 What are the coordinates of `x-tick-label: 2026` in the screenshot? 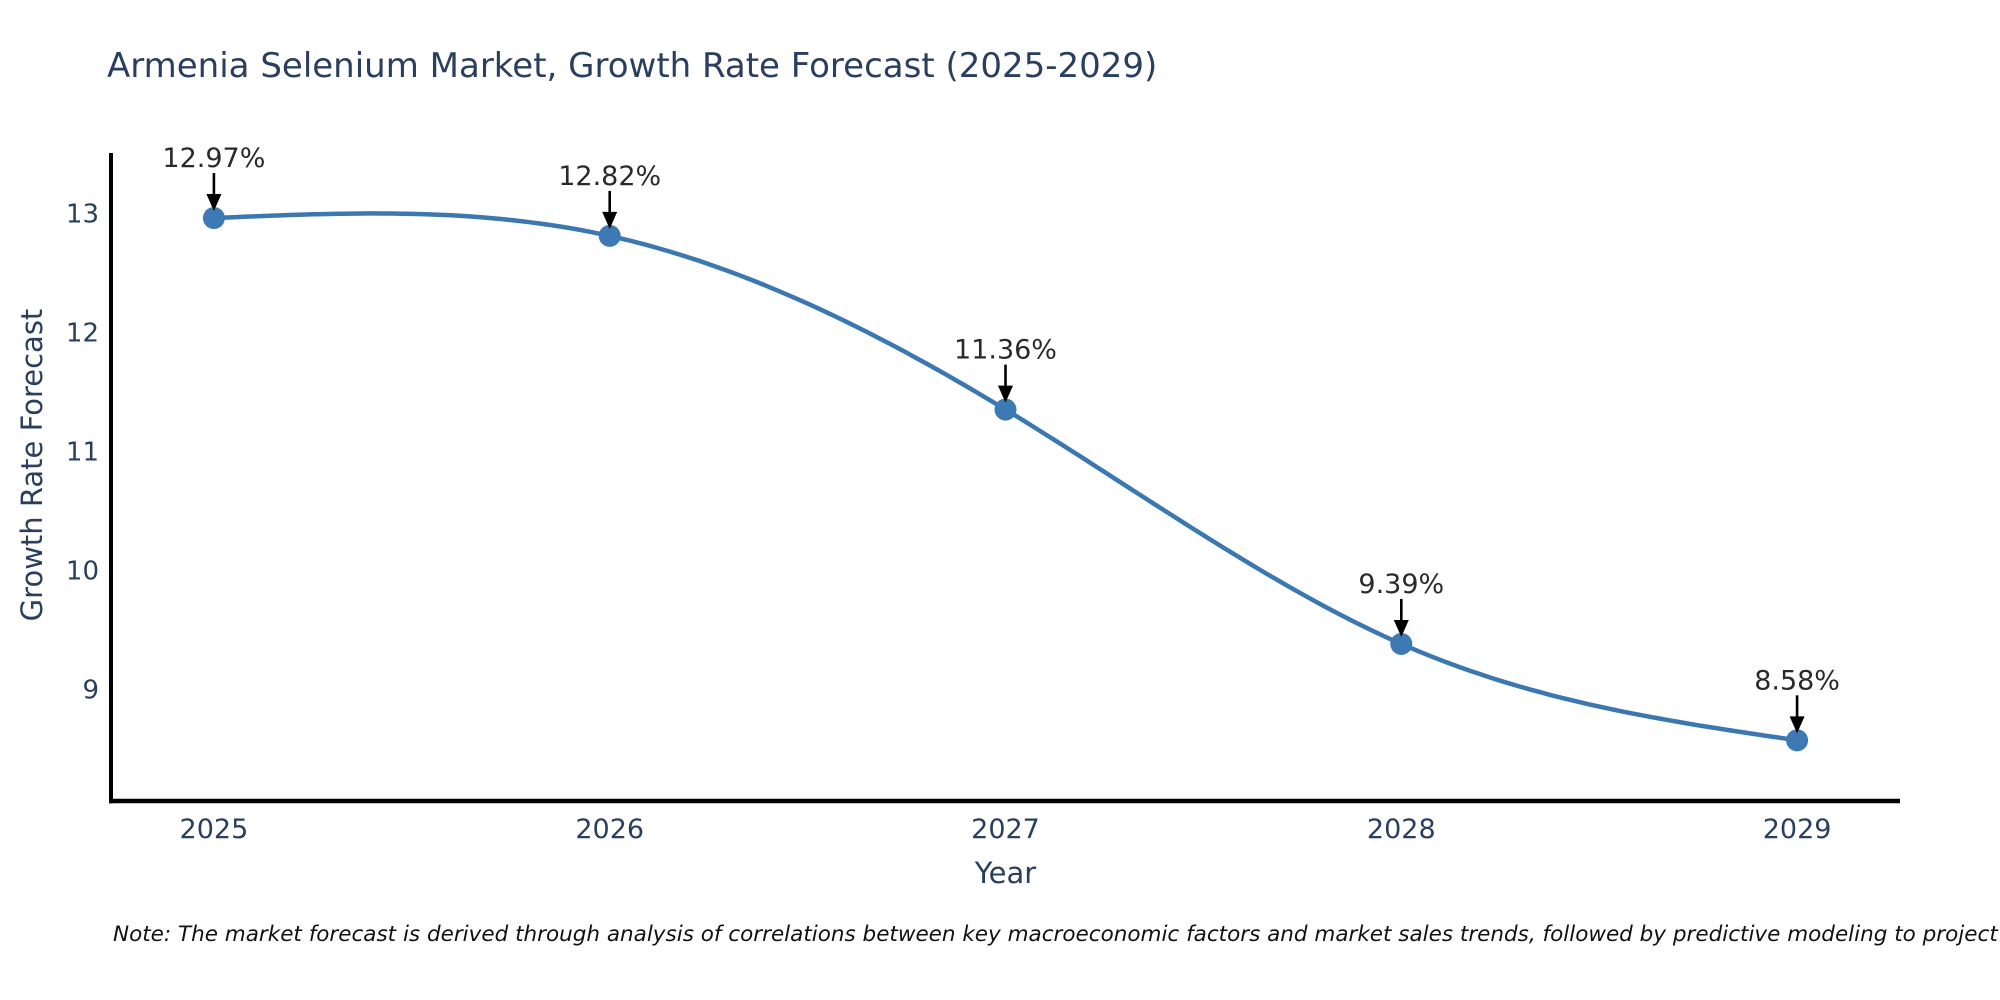 It's located at (609, 829).